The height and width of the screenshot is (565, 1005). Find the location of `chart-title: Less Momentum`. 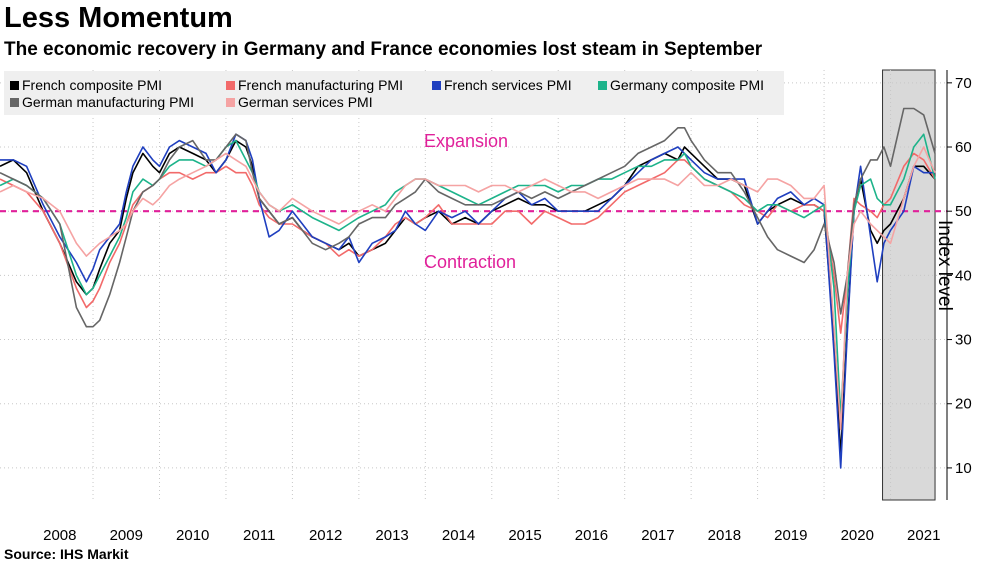

chart-title: Less Momentum is located at coordinates (118, 18).